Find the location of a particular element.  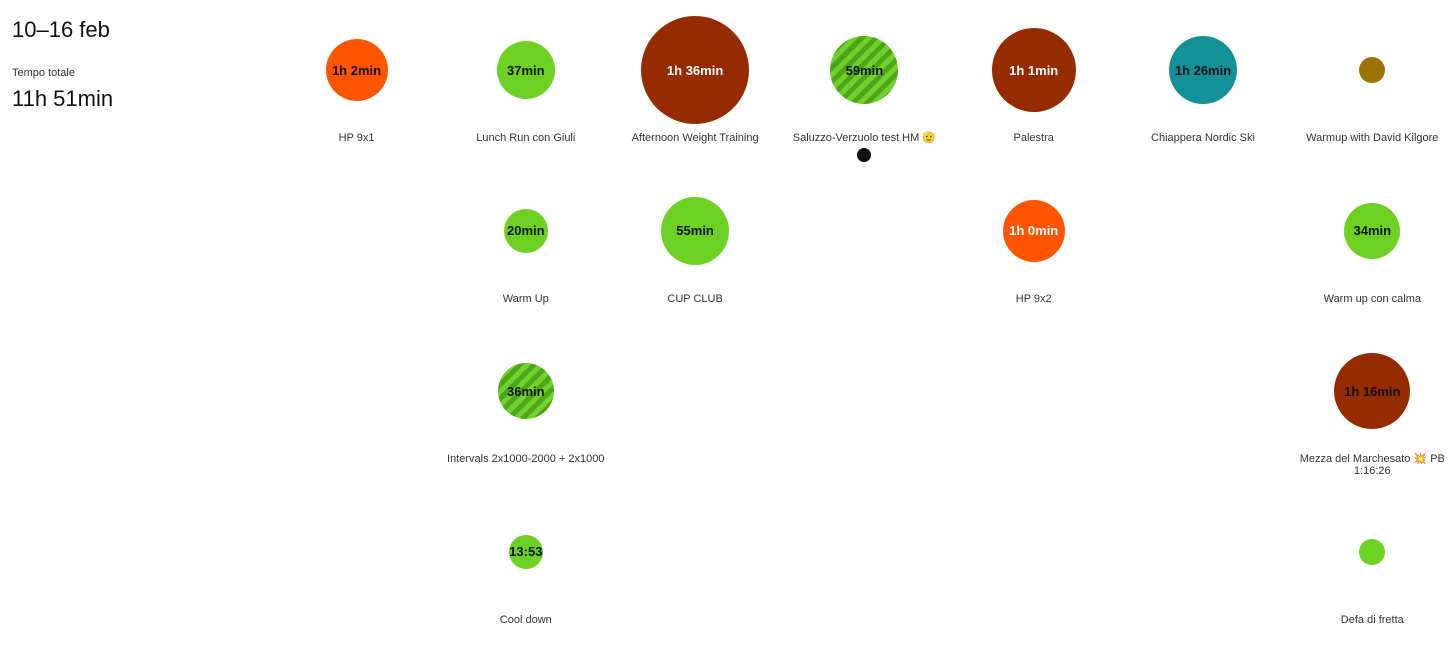

total-time-label: Tempo totale is located at coordinates (43, 73).